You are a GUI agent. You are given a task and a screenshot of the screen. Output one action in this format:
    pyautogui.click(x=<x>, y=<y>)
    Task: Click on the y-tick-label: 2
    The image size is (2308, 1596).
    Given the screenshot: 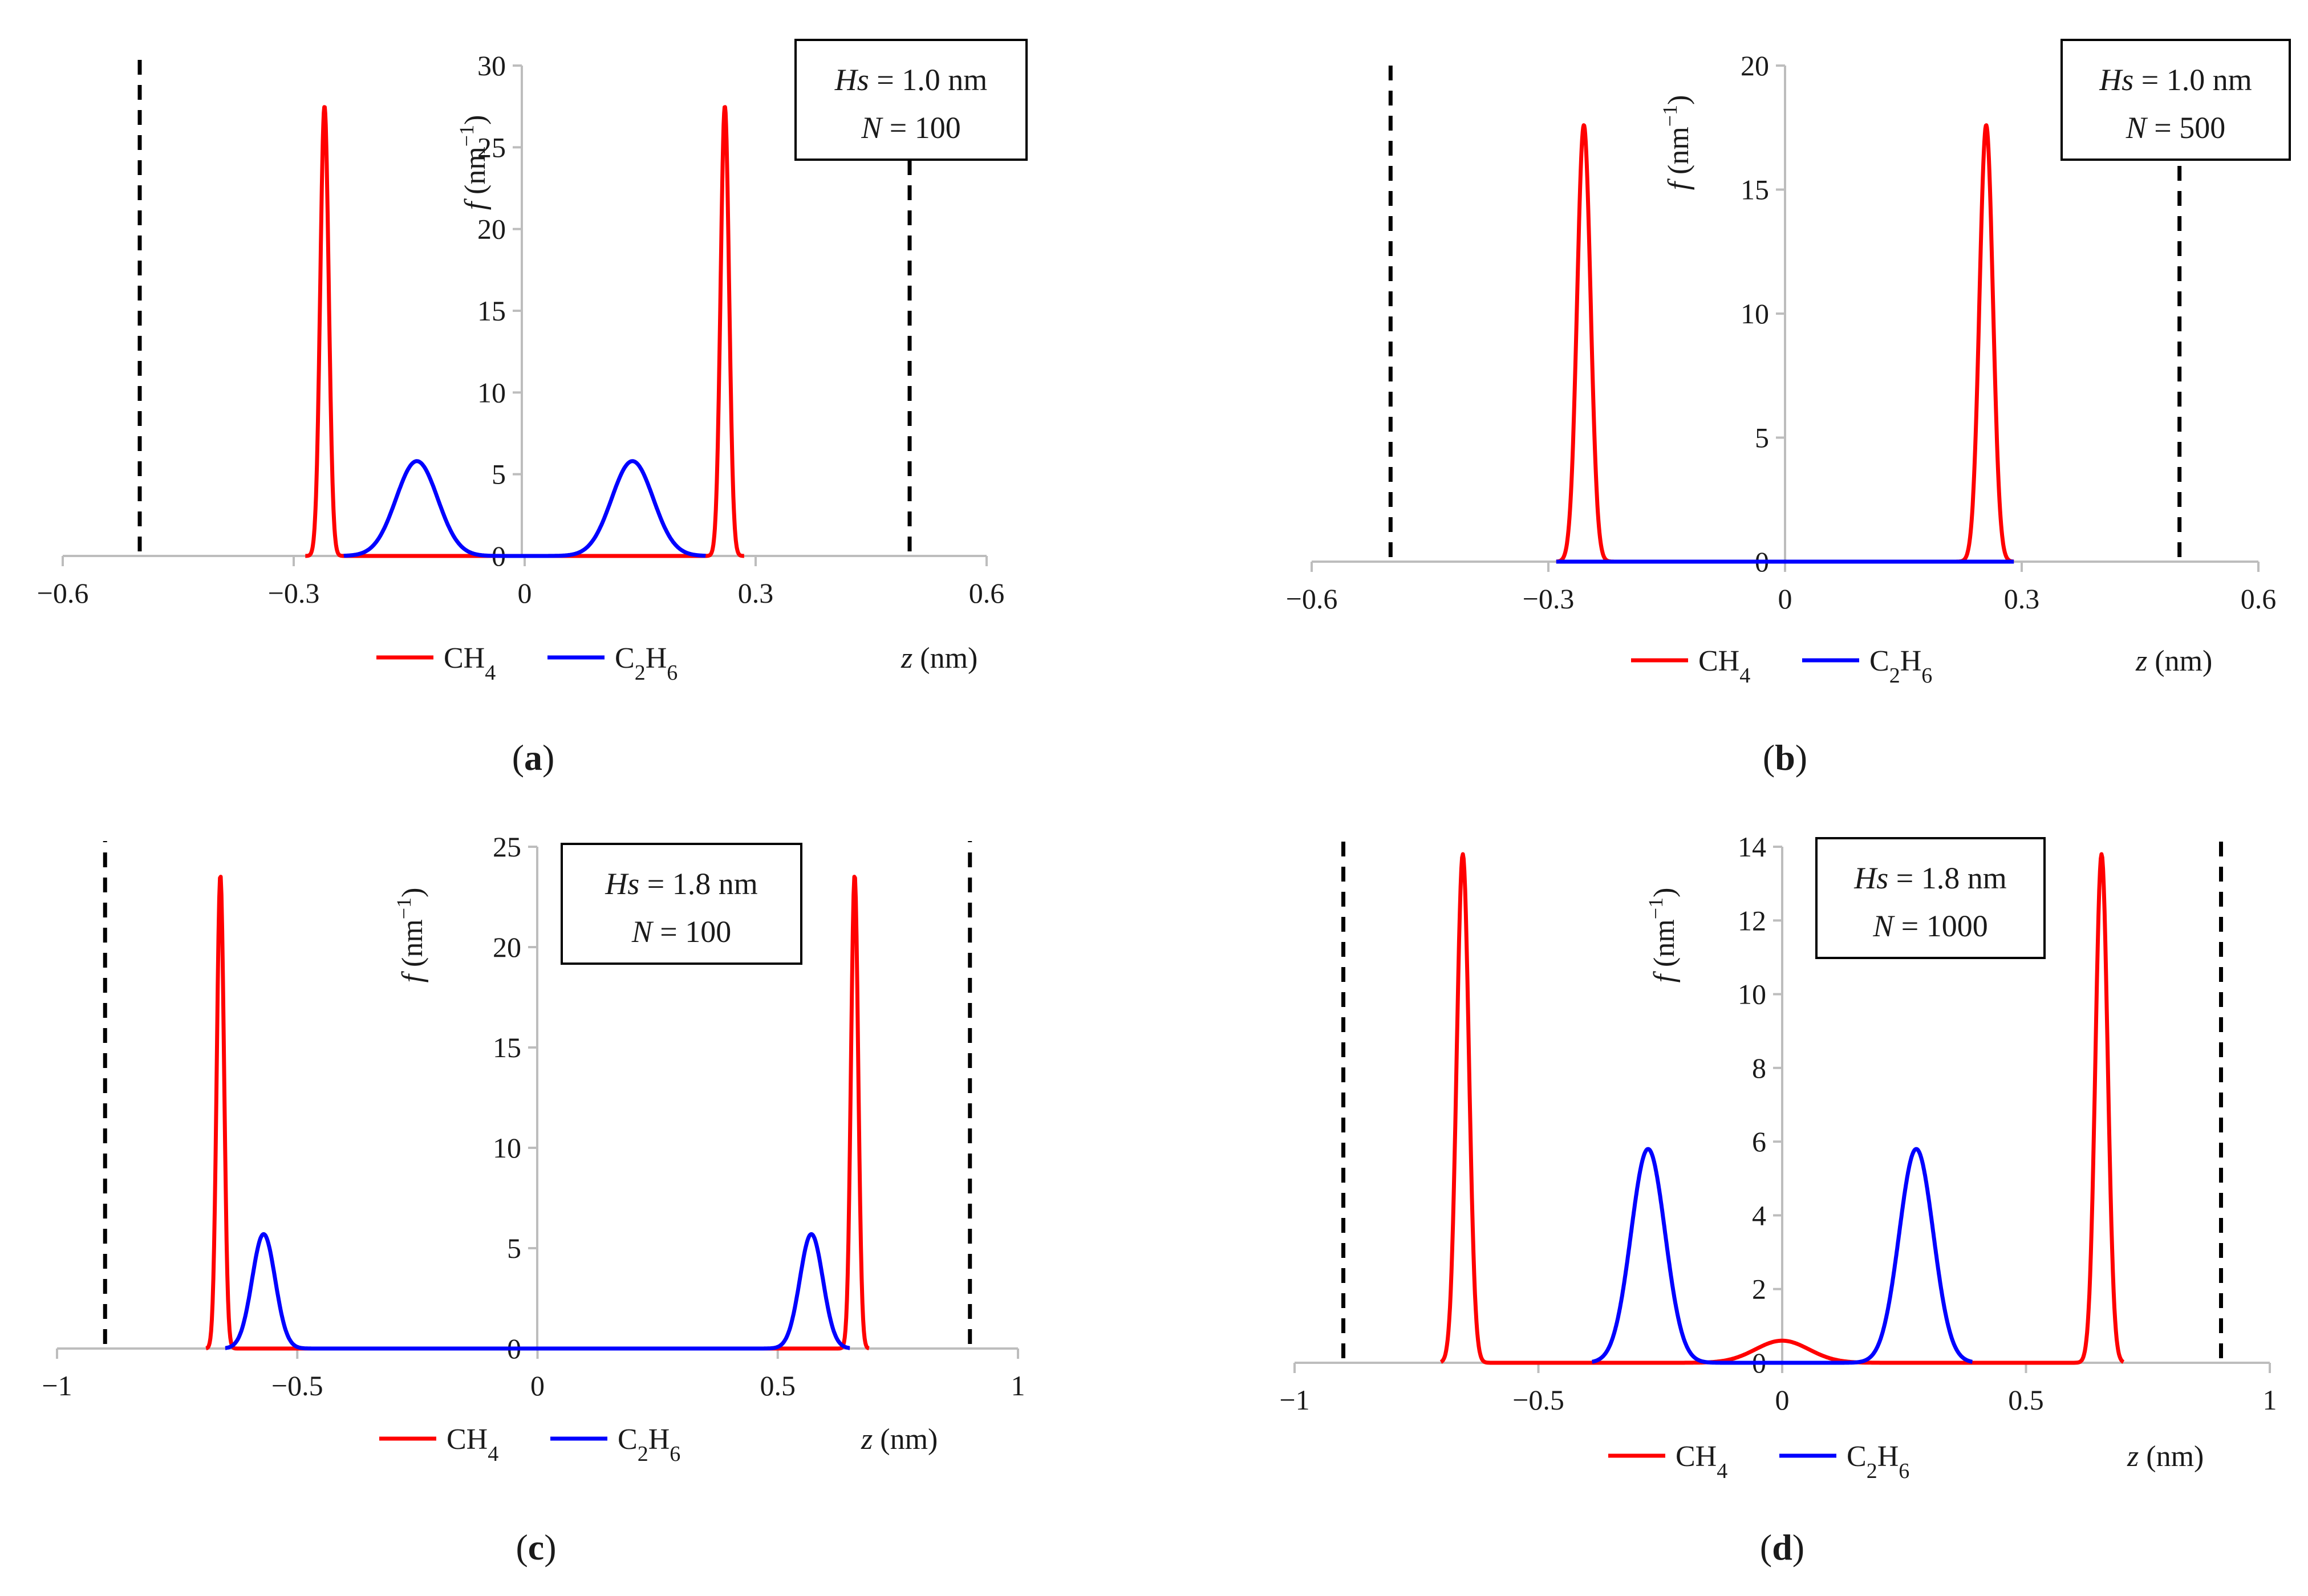 What is the action you would take?
    pyautogui.click(x=1759, y=1289)
    